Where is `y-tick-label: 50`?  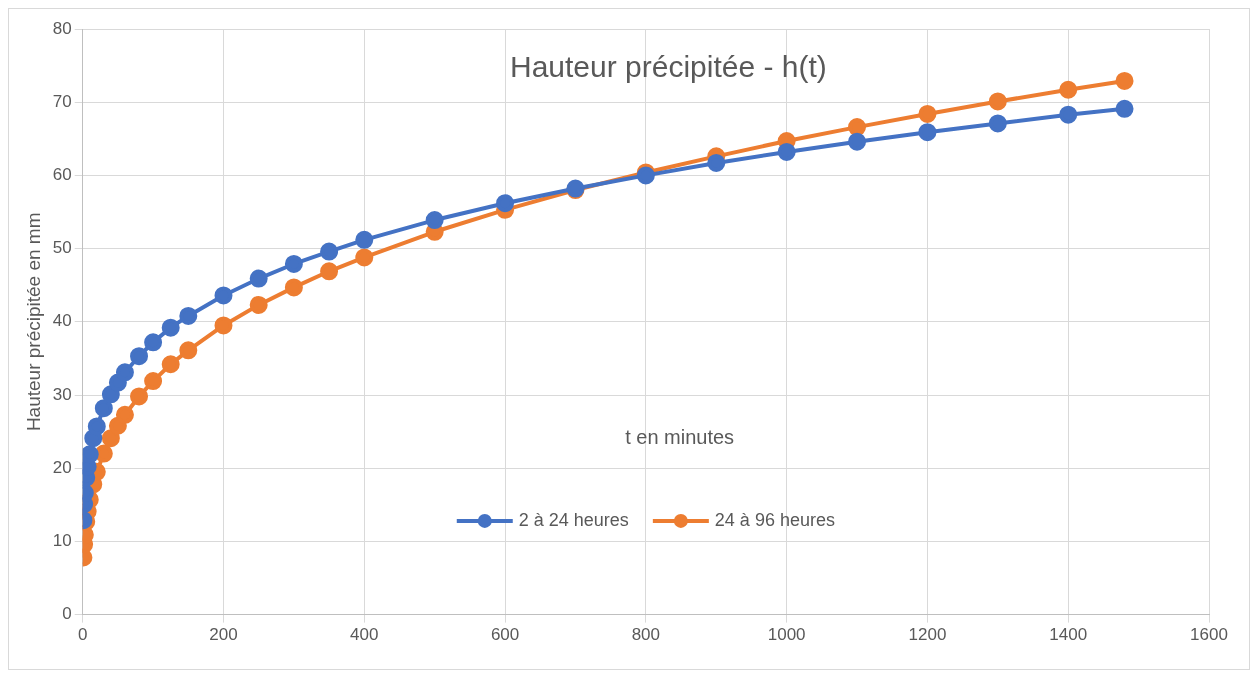
y-tick-label: 50 is located at coordinates (62, 248).